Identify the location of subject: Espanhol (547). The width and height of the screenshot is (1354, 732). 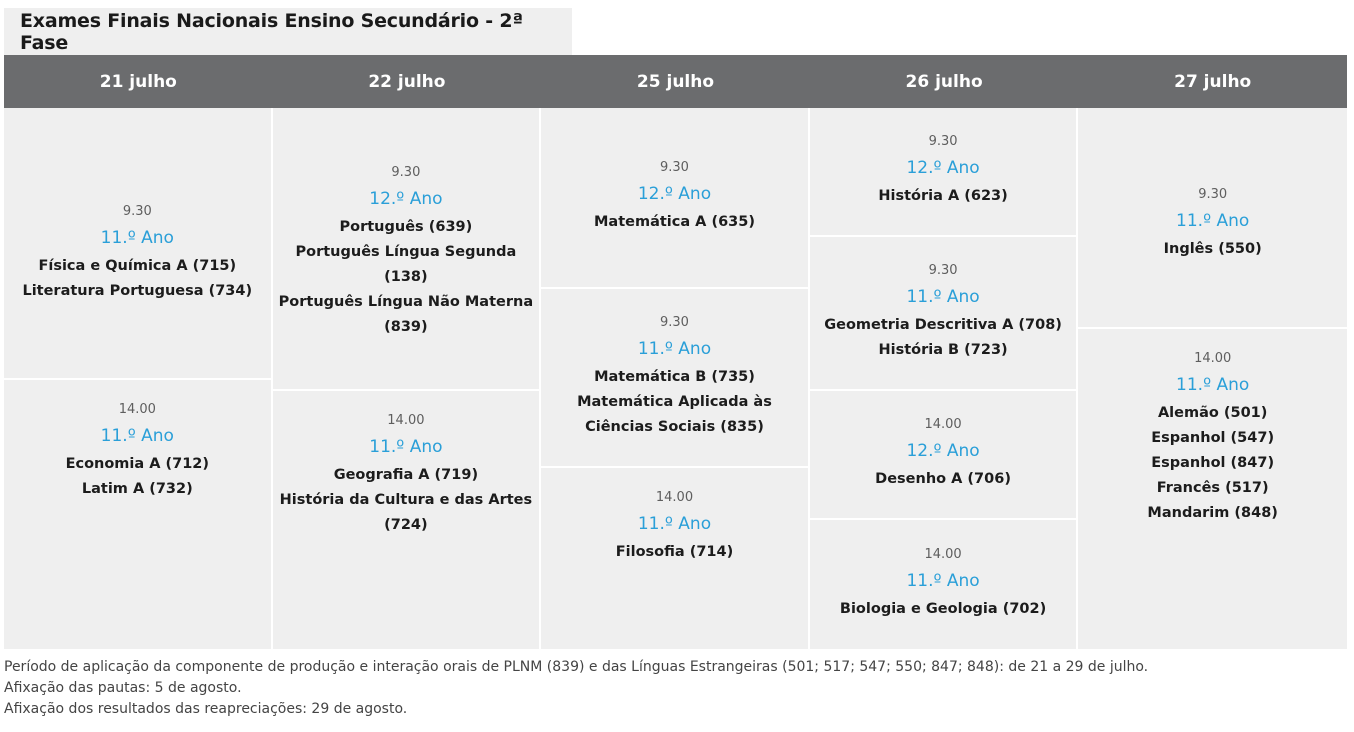
(1213, 438).